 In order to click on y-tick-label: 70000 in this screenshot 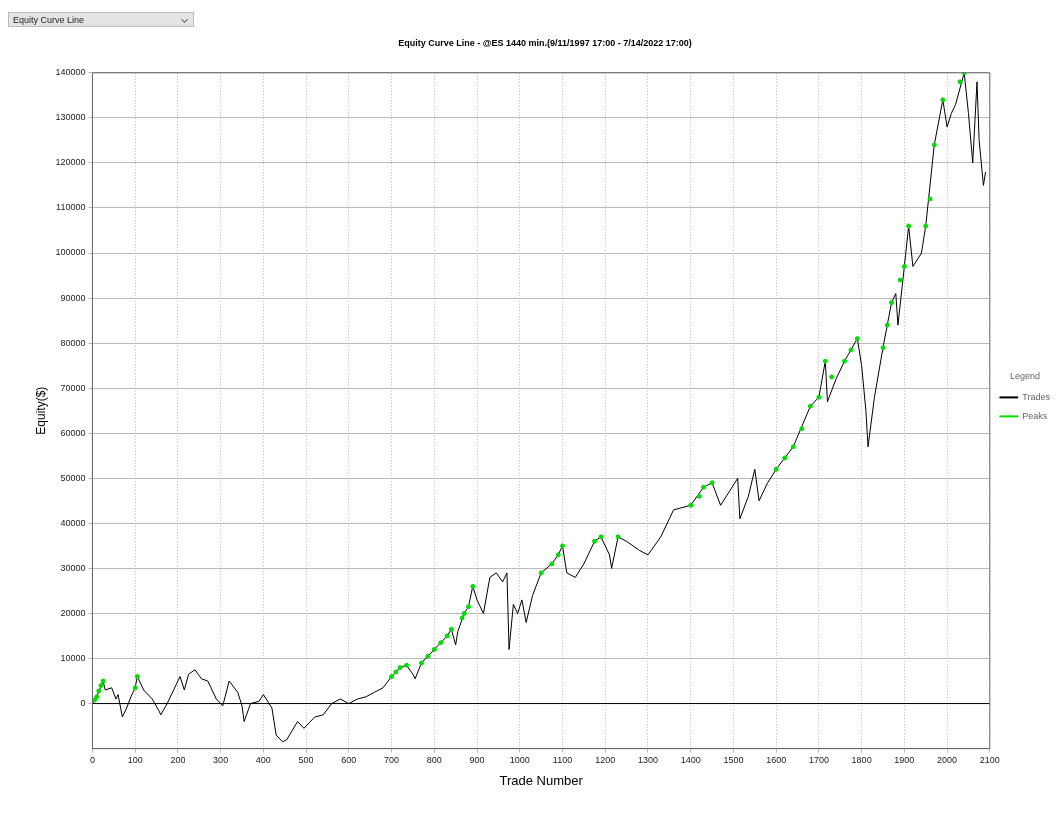, I will do `click(73, 387)`.